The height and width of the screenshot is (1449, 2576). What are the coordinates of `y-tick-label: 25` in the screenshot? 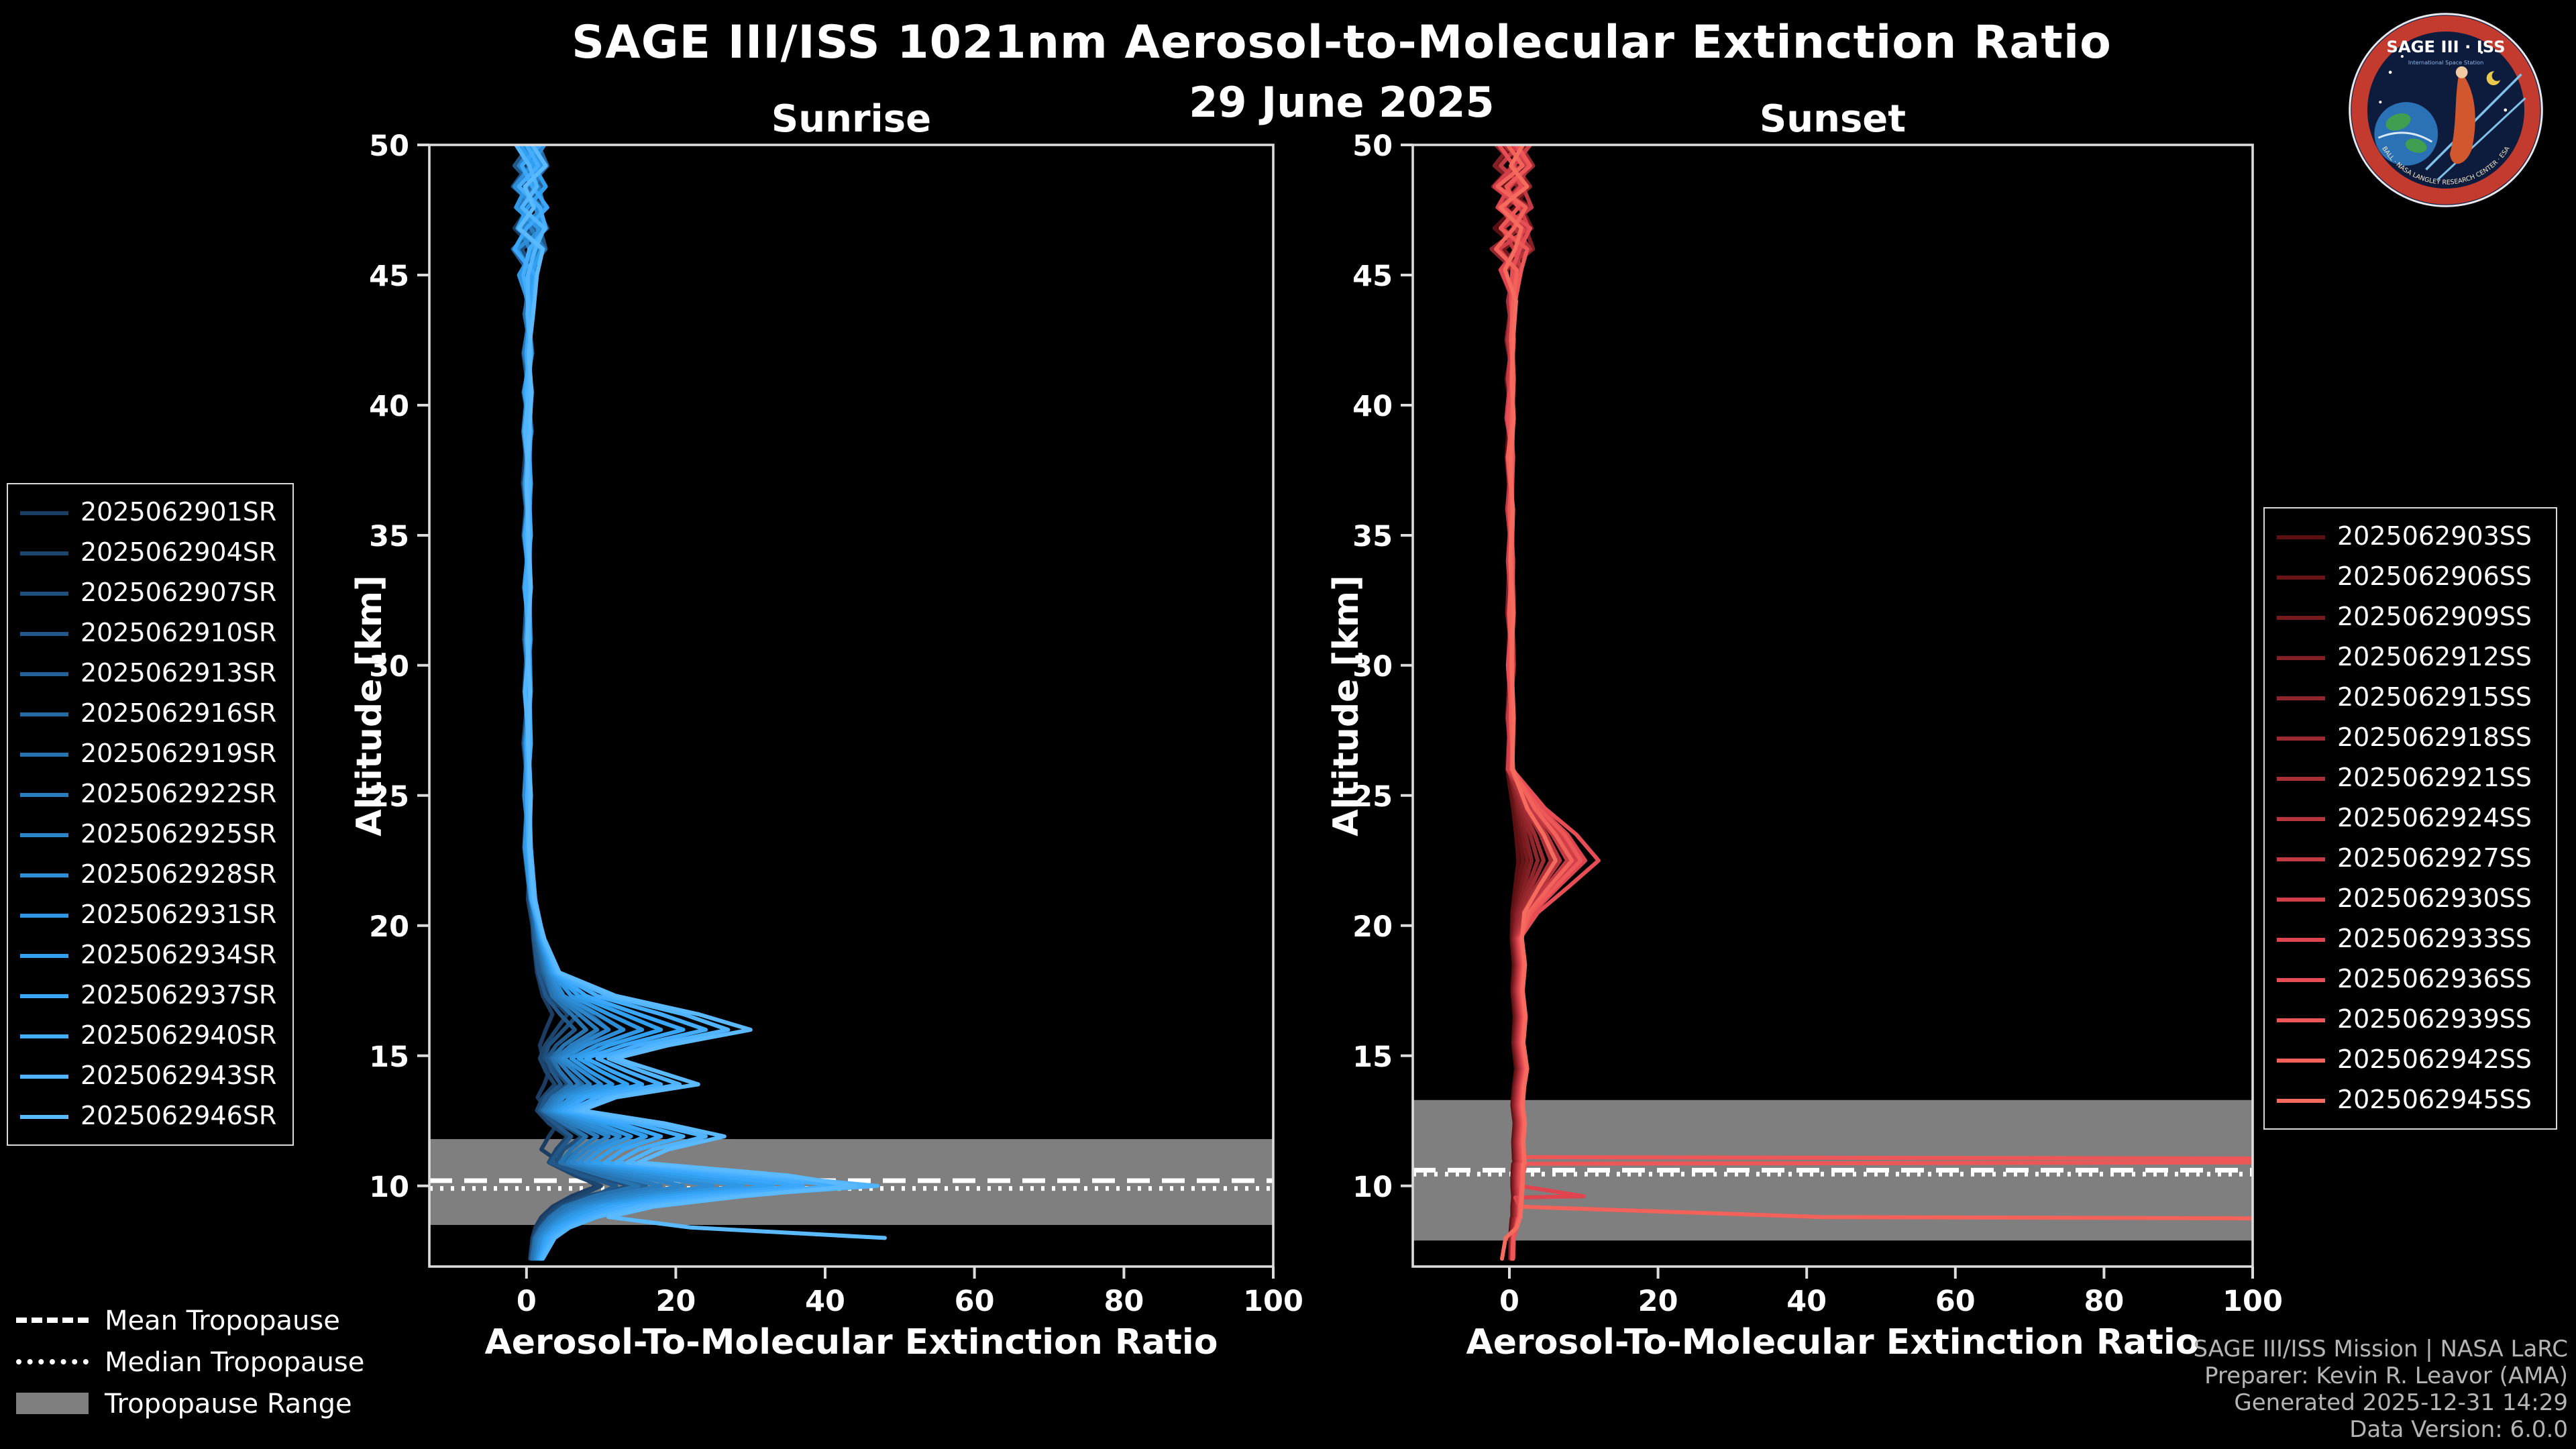 It's located at (389, 797).